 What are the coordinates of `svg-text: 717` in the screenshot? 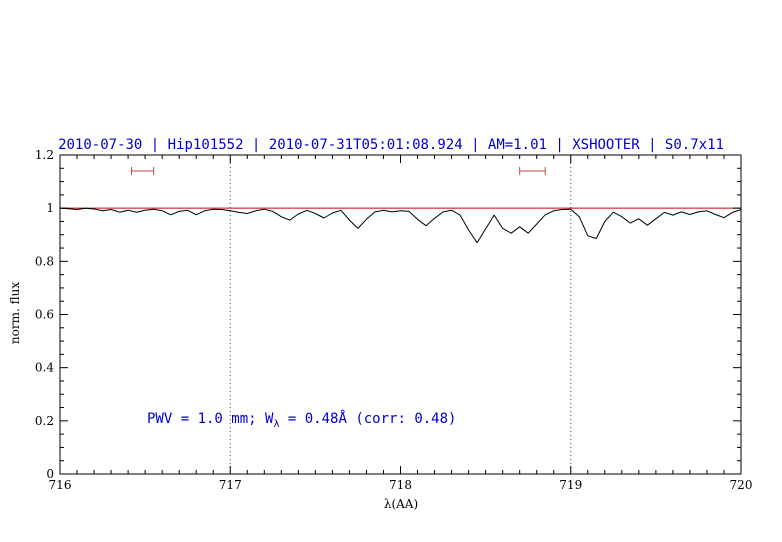 It's located at (230, 485).